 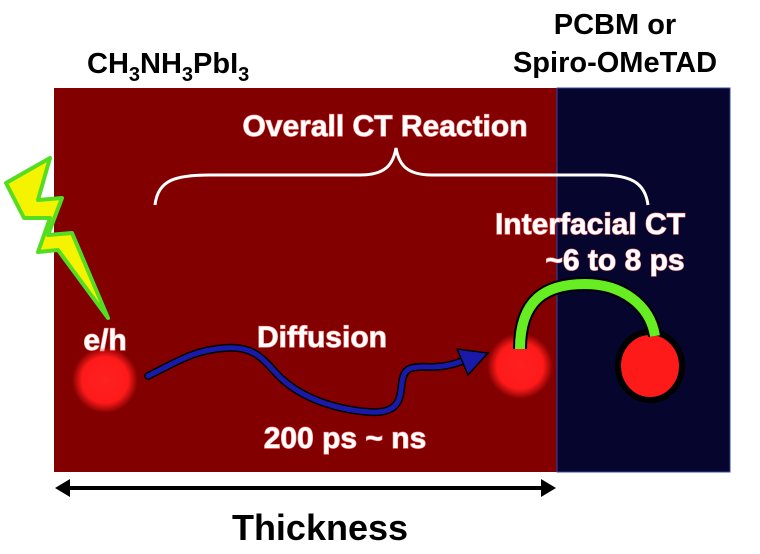 I want to click on interfacial-ct-label: Interfacial CT, so click(x=590, y=224).